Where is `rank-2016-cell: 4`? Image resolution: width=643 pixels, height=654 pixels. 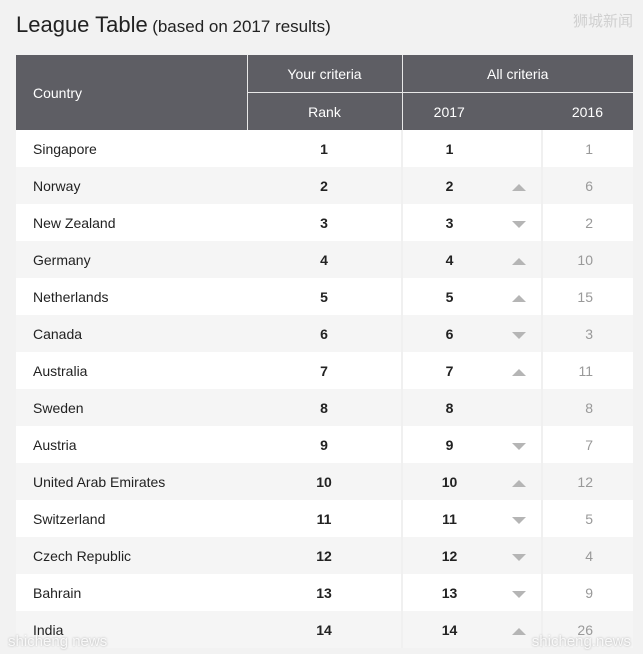
rank-2016-cell: 4 is located at coordinates (587, 555).